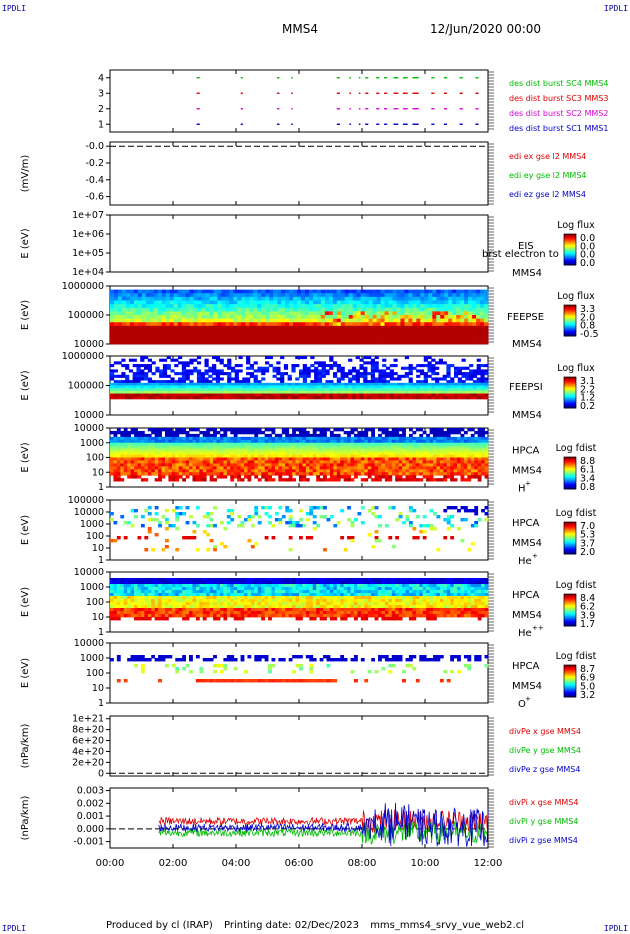  Describe the element at coordinates (558, 113) in the screenshot. I see `burst-legend-label: des dist burst SC2 MMS2` at that location.